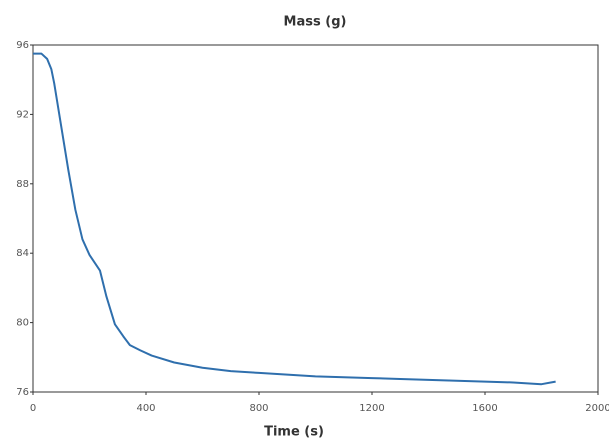  I want to click on y-tick-label: 88, so click(22, 184).